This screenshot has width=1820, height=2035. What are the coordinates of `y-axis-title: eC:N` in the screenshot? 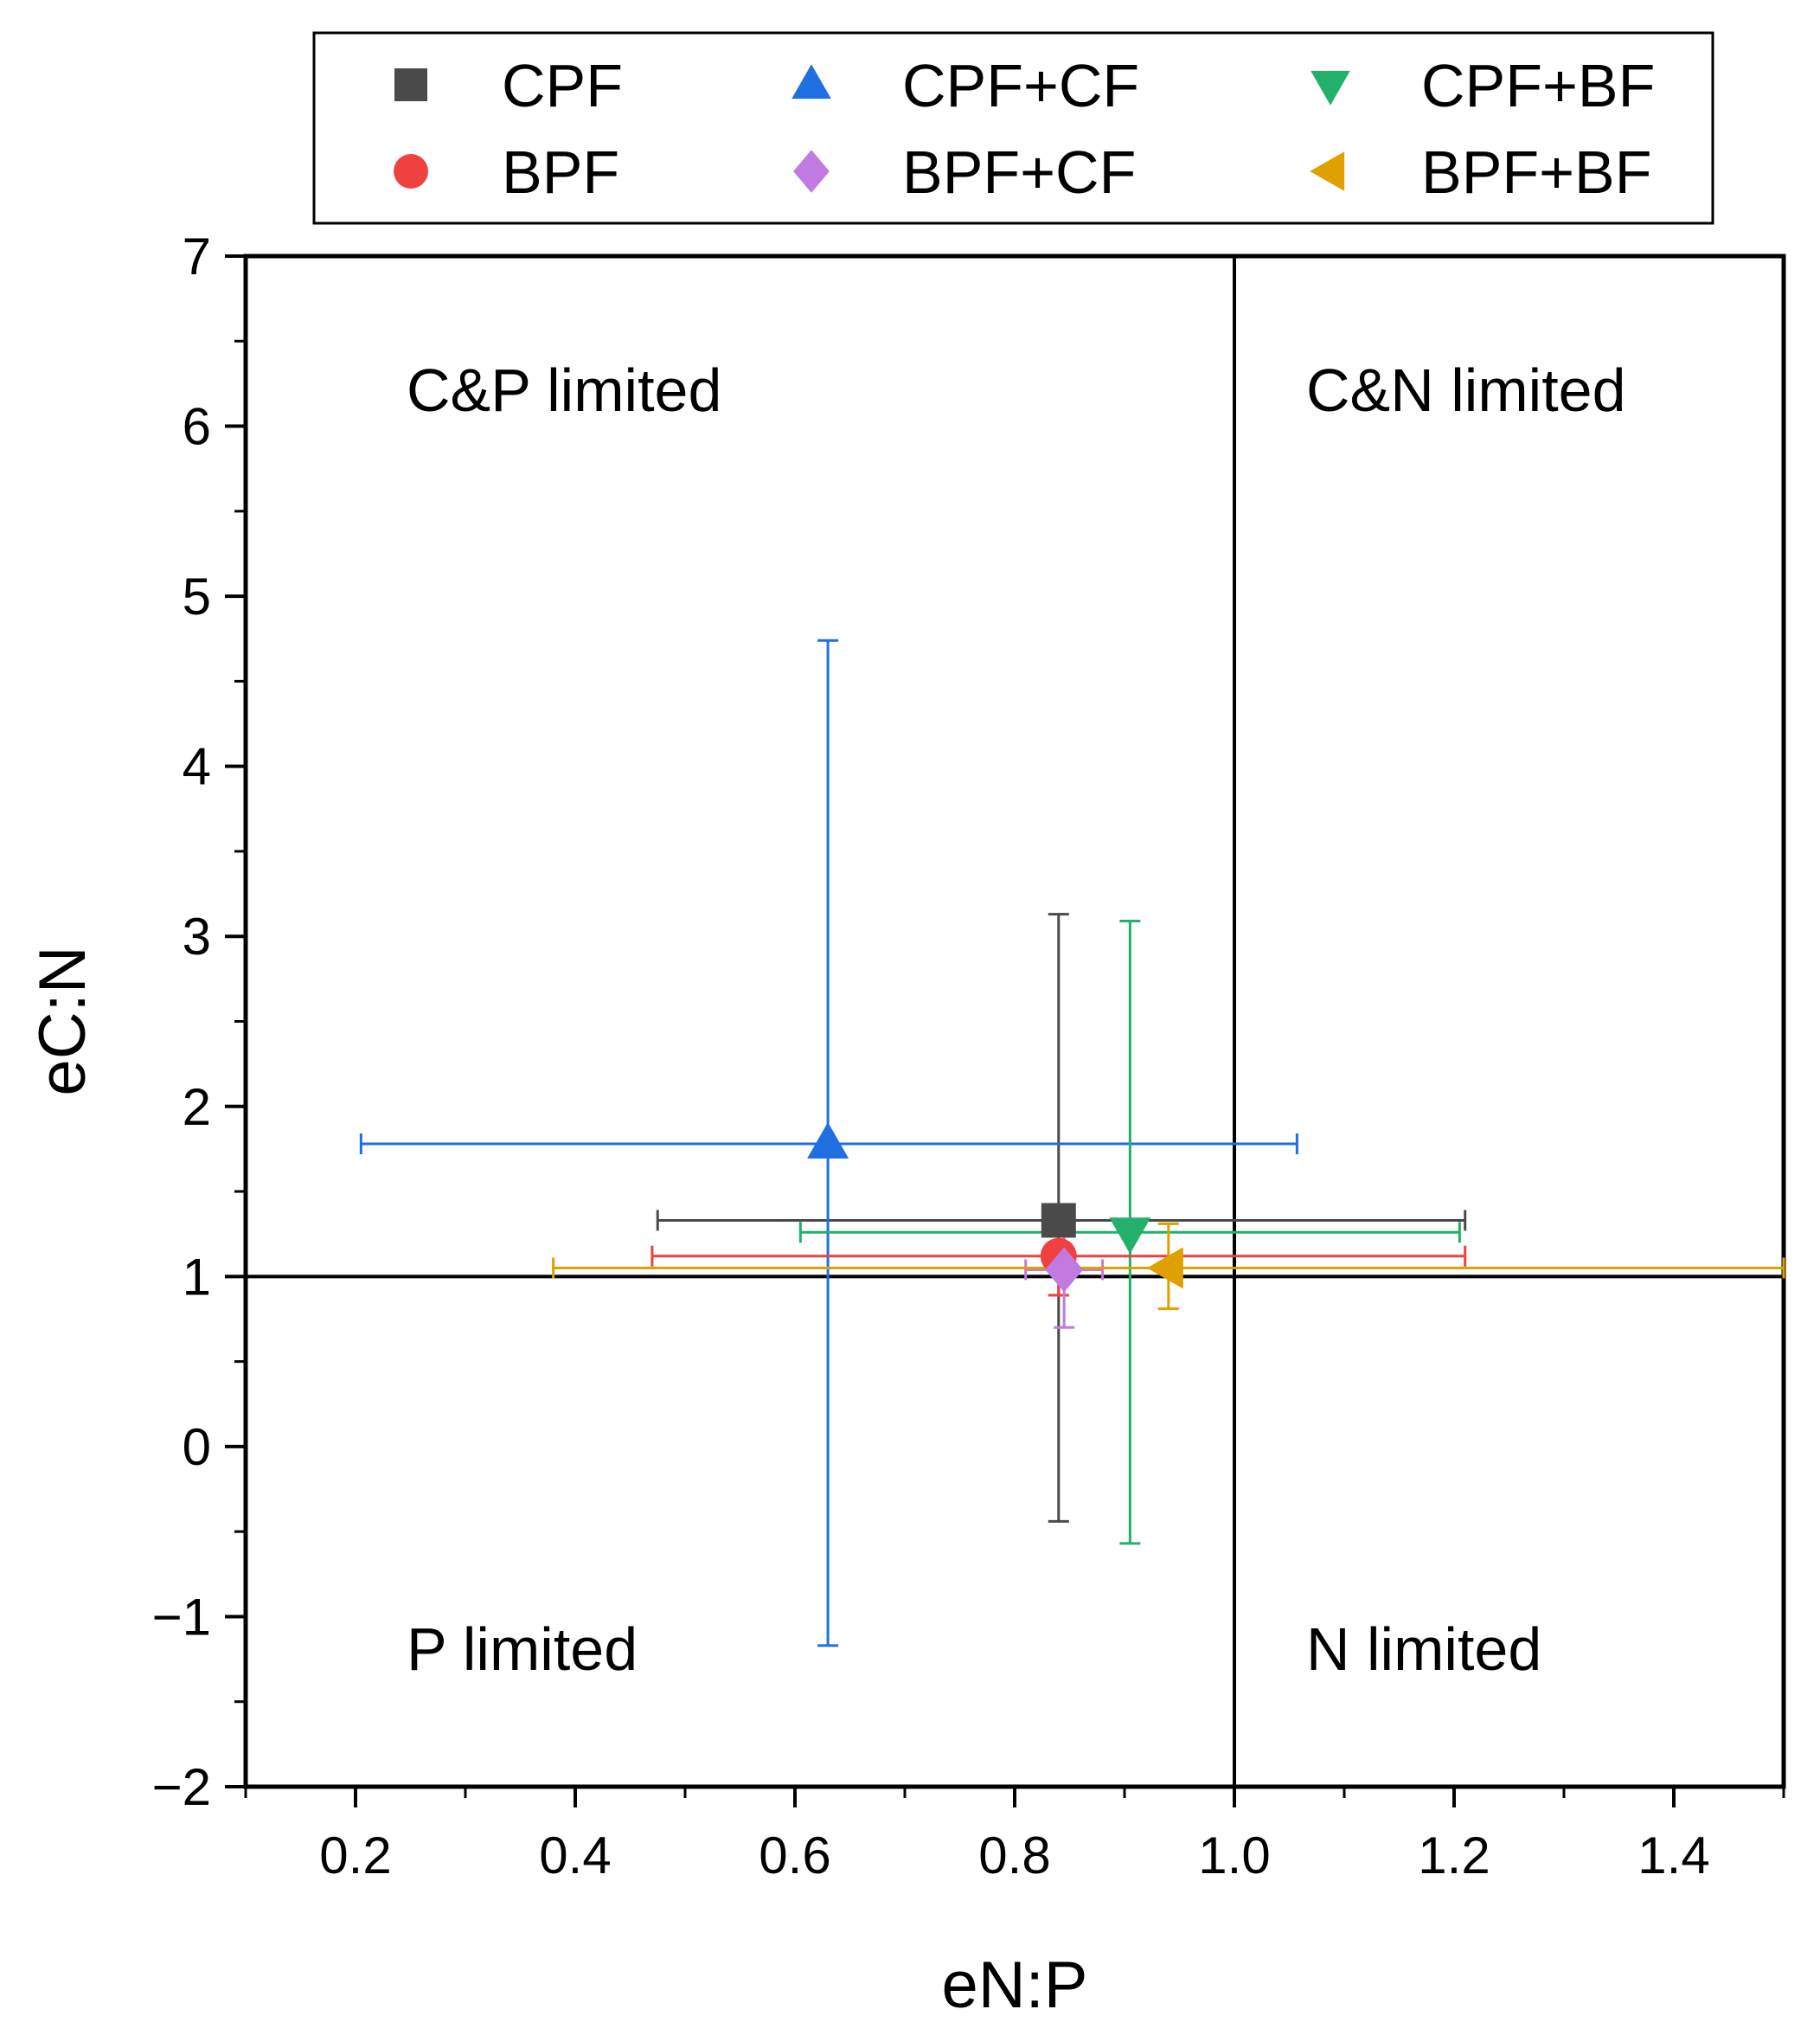 It's located at (62, 1020).